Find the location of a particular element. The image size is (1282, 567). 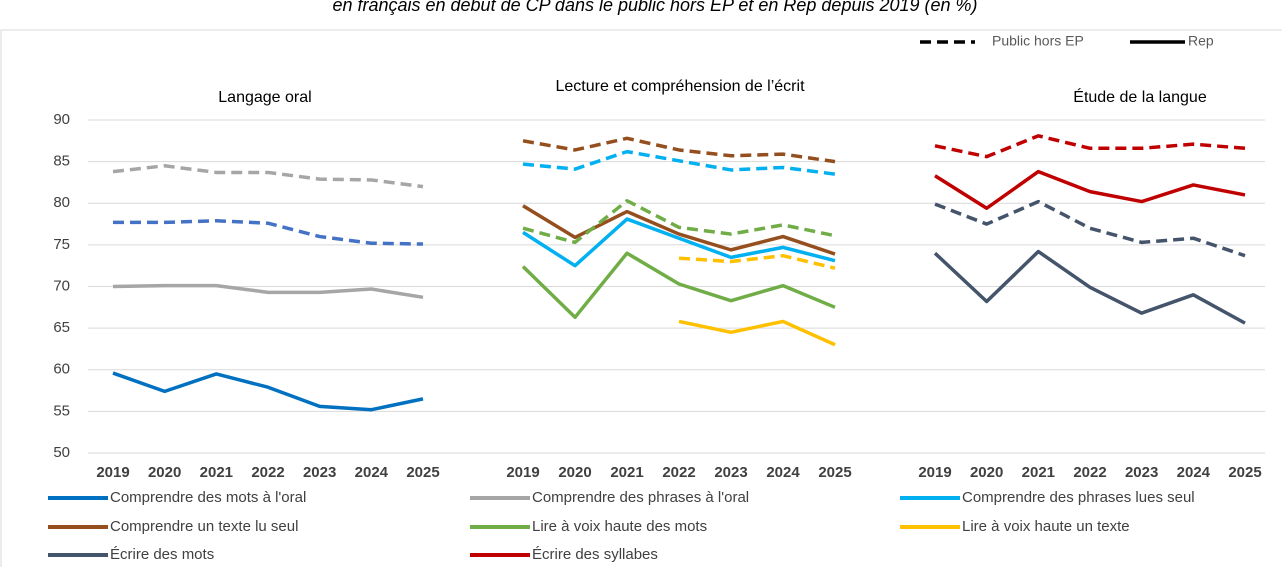

legend-label: Comprendre des mots à l'oral is located at coordinates (208, 497).